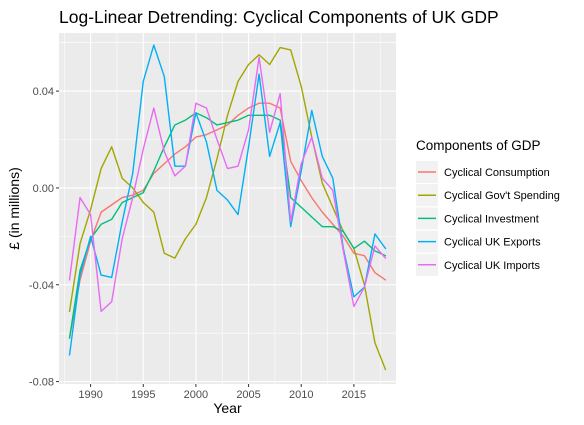  I want to click on legend-label: Cyclical UK Imports, so click(492, 266).